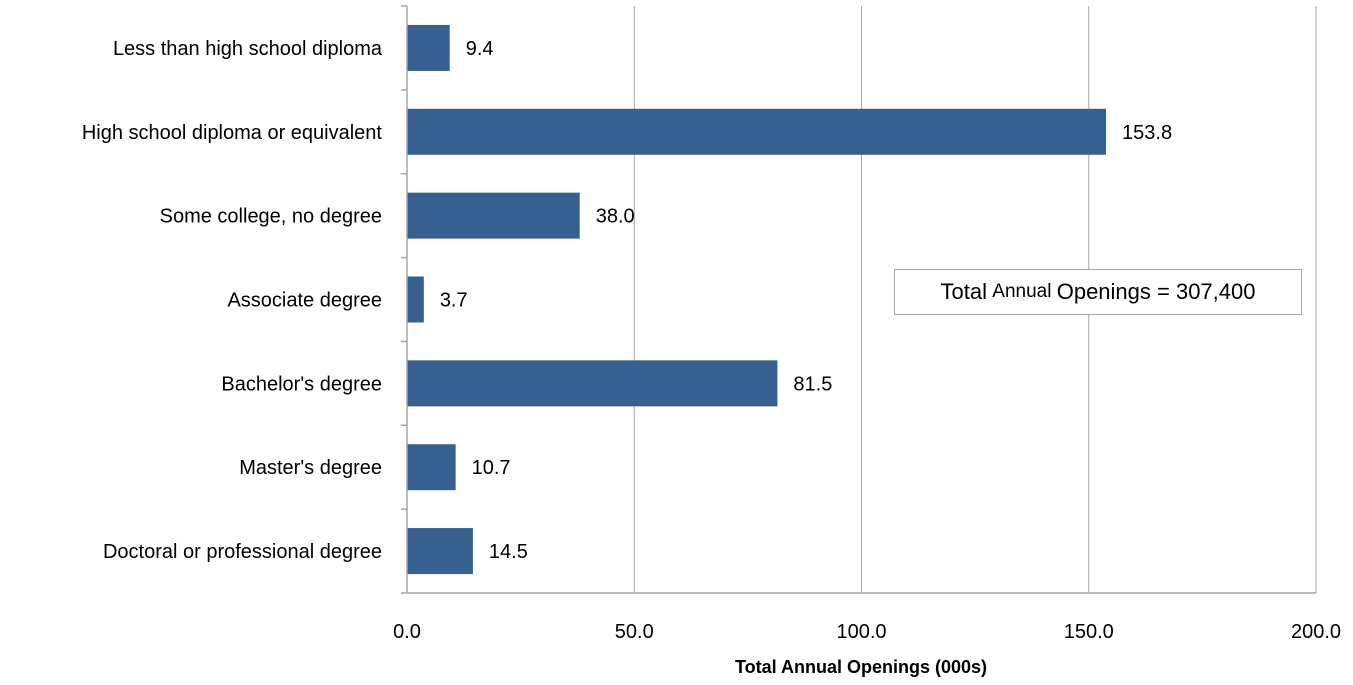  What do you see at coordinates (304, 301) in the screenshot?
I see `category-label: Associate degree` at bounding box center [304, 301].